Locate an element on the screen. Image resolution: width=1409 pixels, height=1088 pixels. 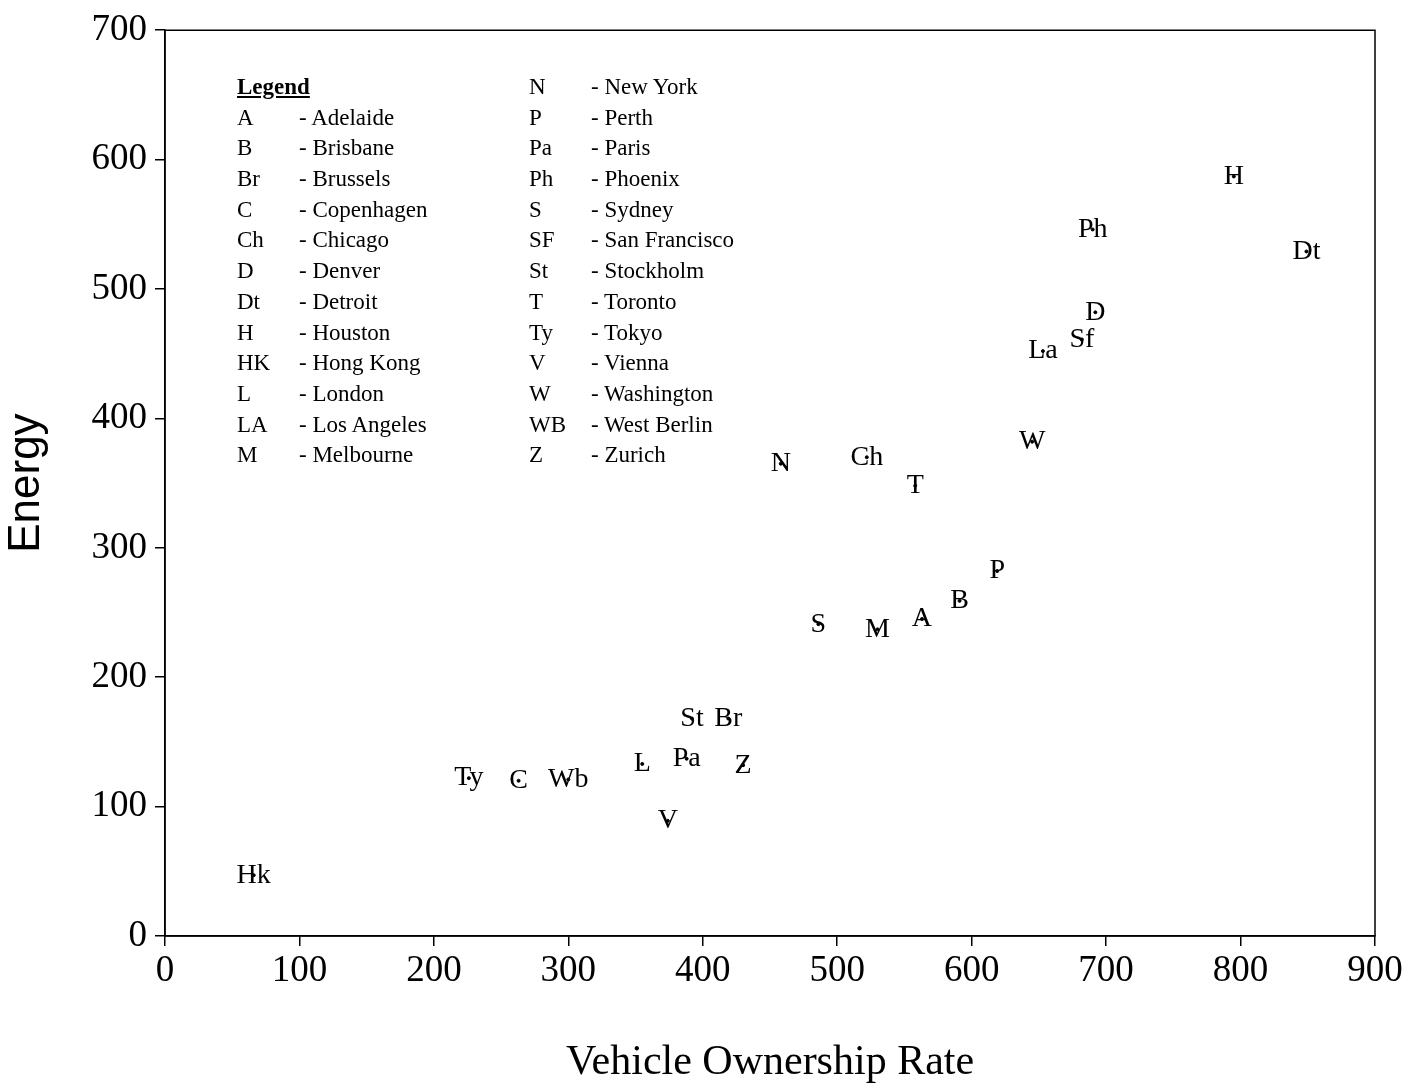
data-label: Pa is located at coordinates (687, 757).